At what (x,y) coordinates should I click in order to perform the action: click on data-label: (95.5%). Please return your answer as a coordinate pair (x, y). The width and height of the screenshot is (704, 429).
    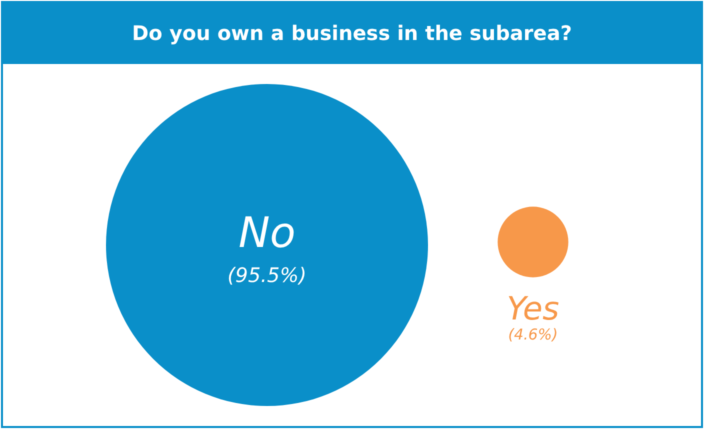
    Looking at the image, I should click on (267, 275).